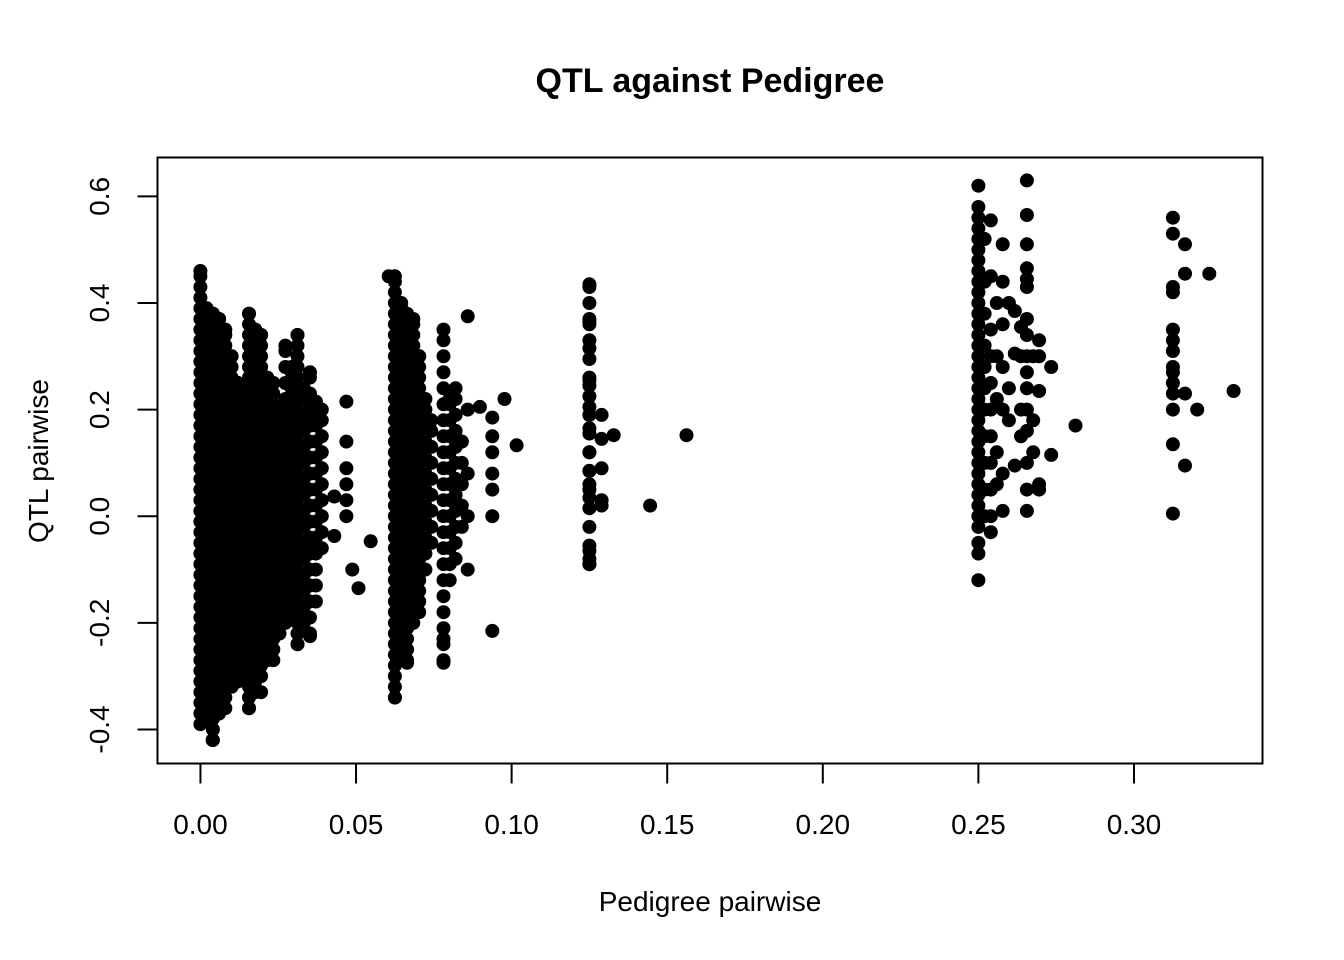 The image size is (1344, 960). Describe the element at coordinates (1134, 824) in the screenshot. I see `x-tick-label: 0.30` at that location.